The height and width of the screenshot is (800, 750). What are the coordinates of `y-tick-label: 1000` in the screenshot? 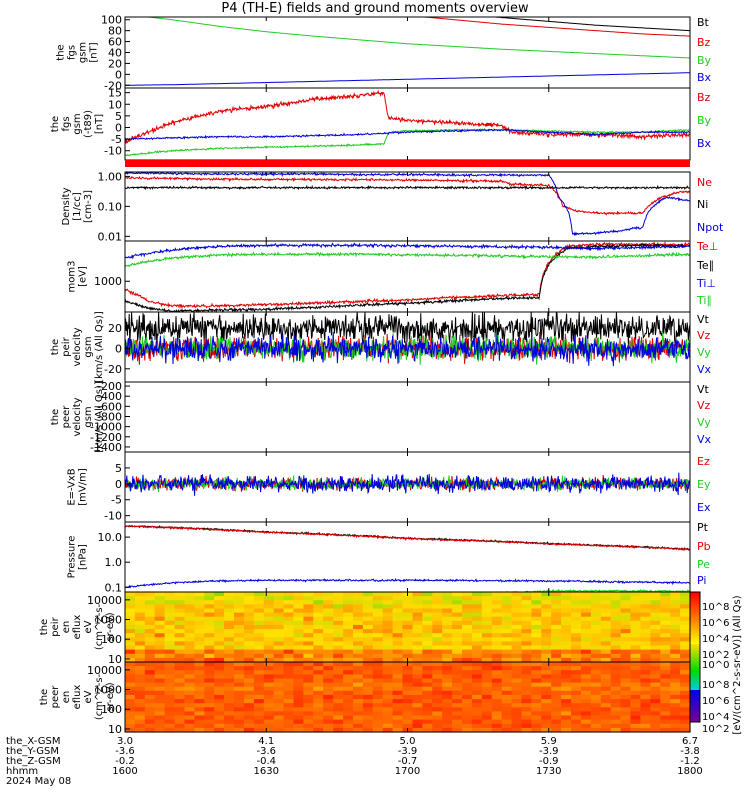 It's located at (108, 690).